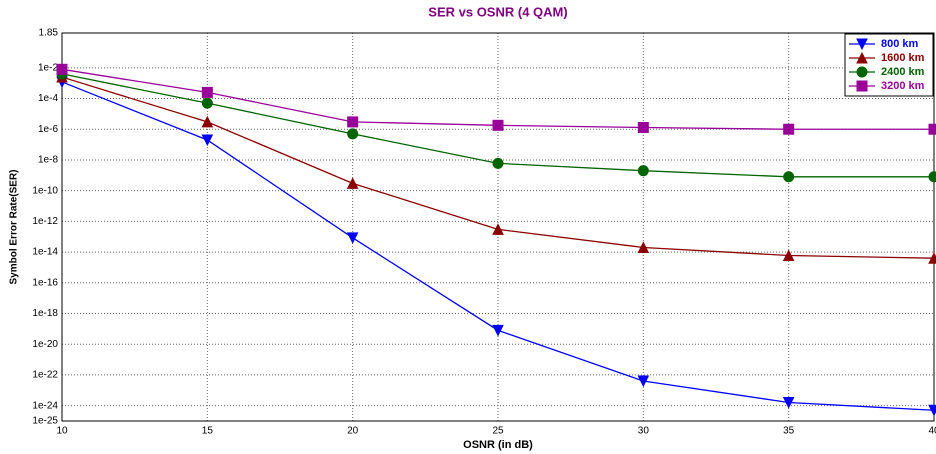 This screenshot has width=936, height=454. Describe the element at coordinates (900, 44) in the screenshot. I see `legend-label: 800 km` at that location.